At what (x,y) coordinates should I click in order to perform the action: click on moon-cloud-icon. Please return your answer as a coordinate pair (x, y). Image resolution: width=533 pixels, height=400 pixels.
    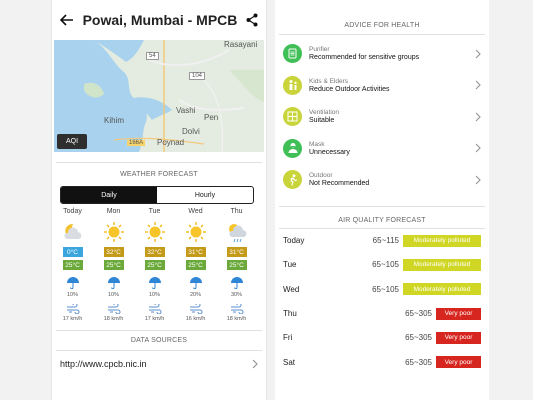
    Looking at the image, I should click on (73, 232).